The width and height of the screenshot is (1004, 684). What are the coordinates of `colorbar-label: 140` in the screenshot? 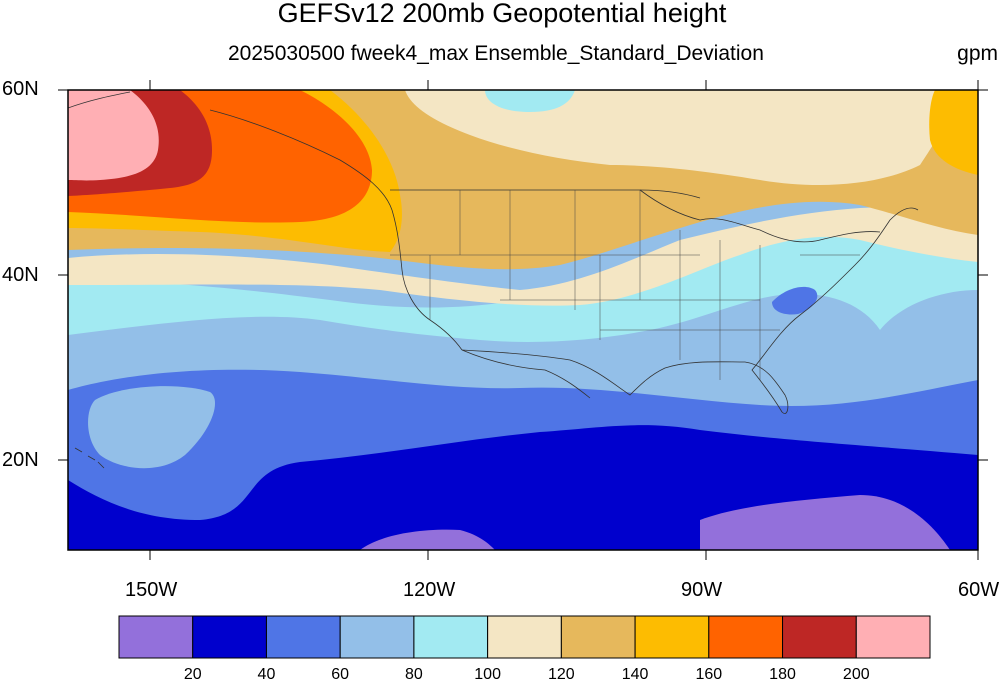 It's located at (635, 674).